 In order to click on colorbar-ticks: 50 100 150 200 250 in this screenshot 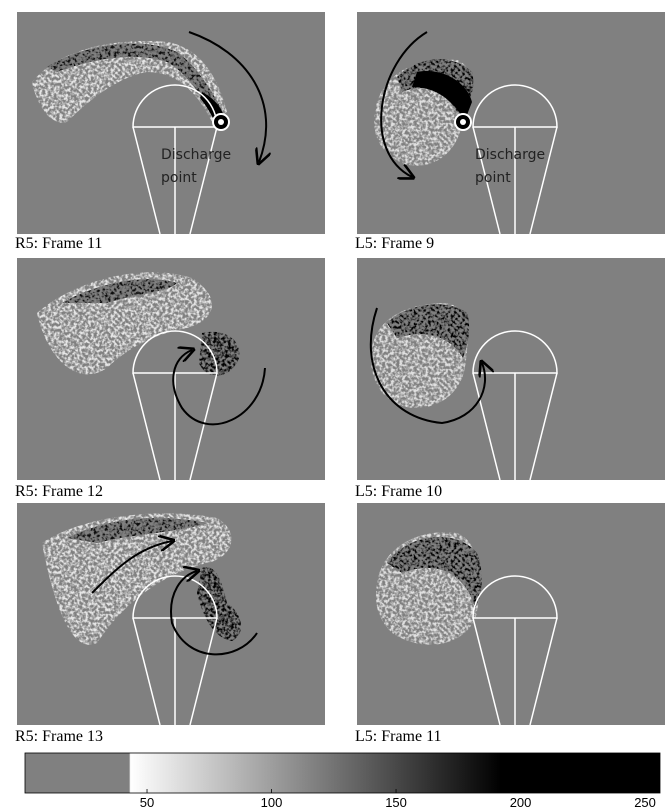, I will do `click(398, 799)`.